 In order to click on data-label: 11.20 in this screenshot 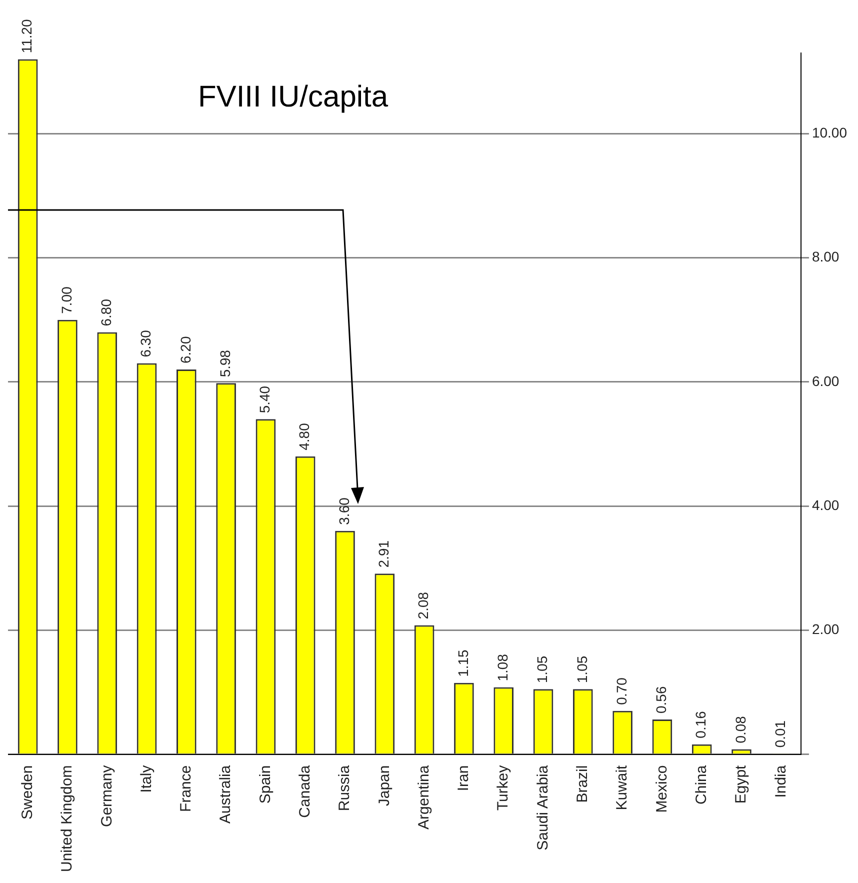, I will do `click(26, 36)`.